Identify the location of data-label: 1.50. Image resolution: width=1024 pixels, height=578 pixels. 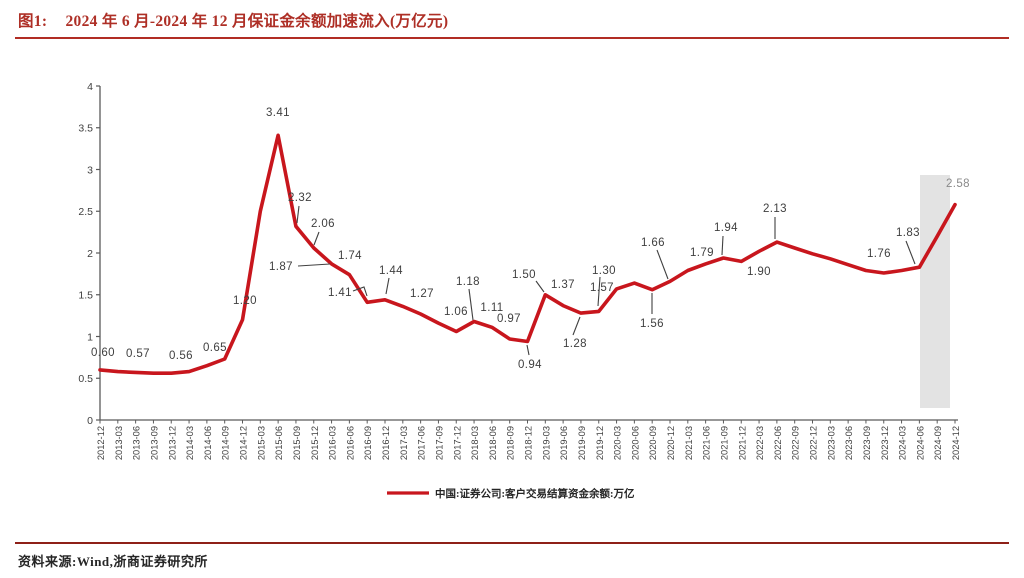
(524, 275).